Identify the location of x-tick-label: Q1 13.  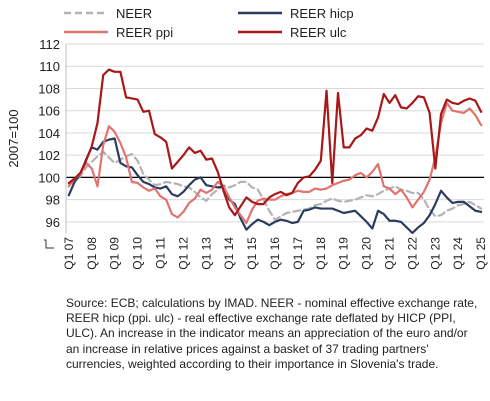
(206, 253).